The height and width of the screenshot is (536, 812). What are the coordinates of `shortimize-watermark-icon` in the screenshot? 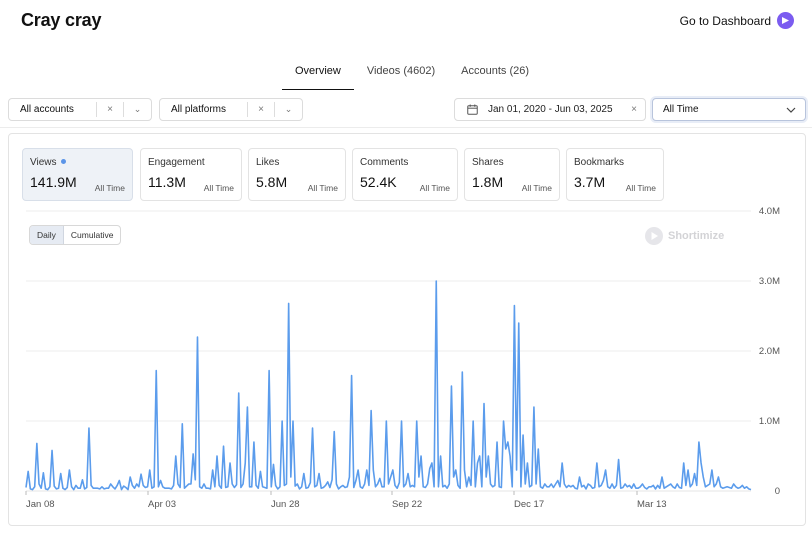 It's located at (654, 236).